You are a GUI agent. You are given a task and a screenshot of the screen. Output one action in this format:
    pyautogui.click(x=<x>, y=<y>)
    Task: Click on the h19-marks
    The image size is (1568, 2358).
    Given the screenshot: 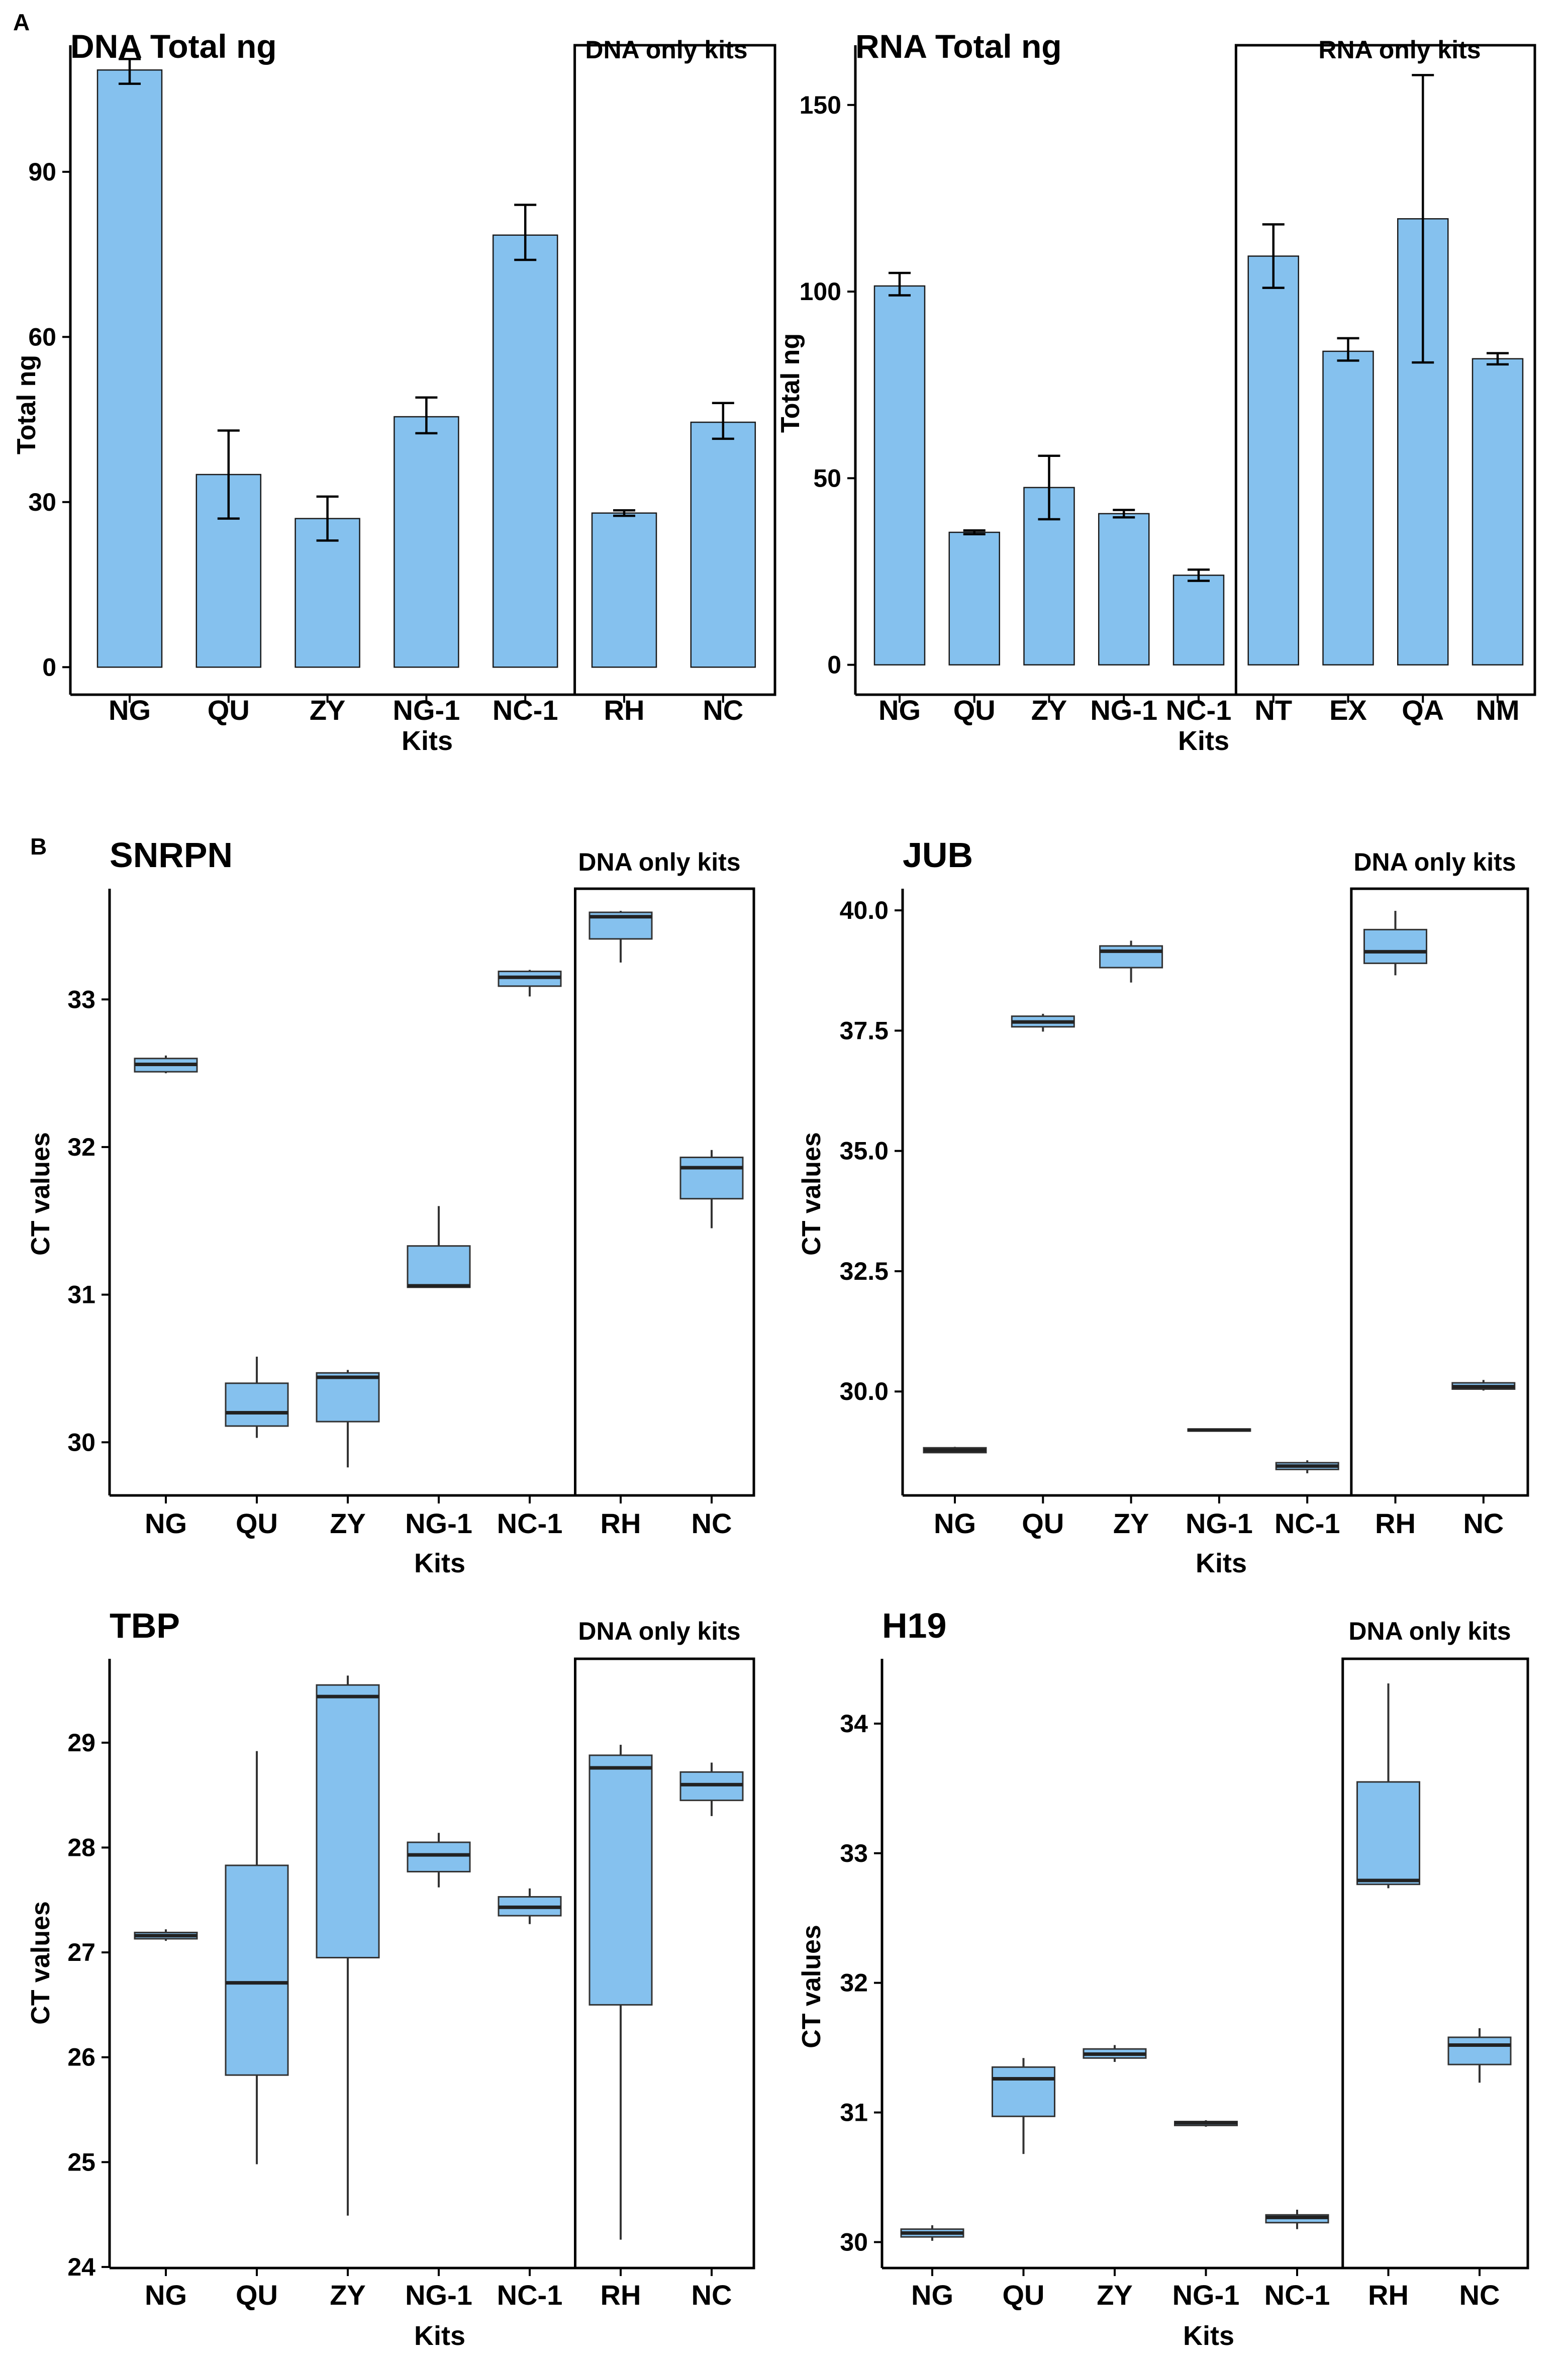 What is the action you would take?
    pyautogui.click(x=1206, y=1962)
    